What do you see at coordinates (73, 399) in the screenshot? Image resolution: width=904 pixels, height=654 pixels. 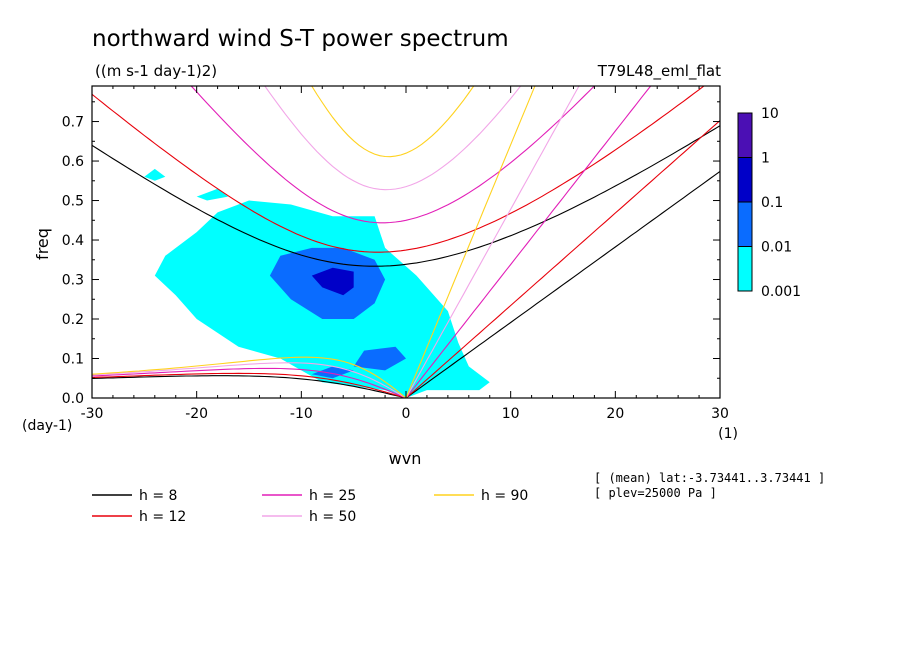 I see `y-tick-label: 0.0` at bounding box center [73, 399].